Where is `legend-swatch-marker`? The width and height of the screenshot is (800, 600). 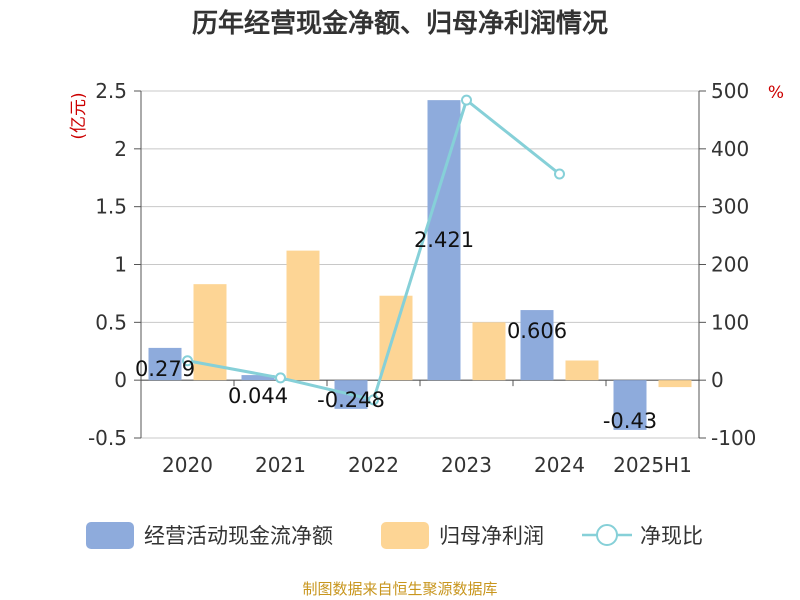
legend-swatch-marker is located at coordinates (607, 535).